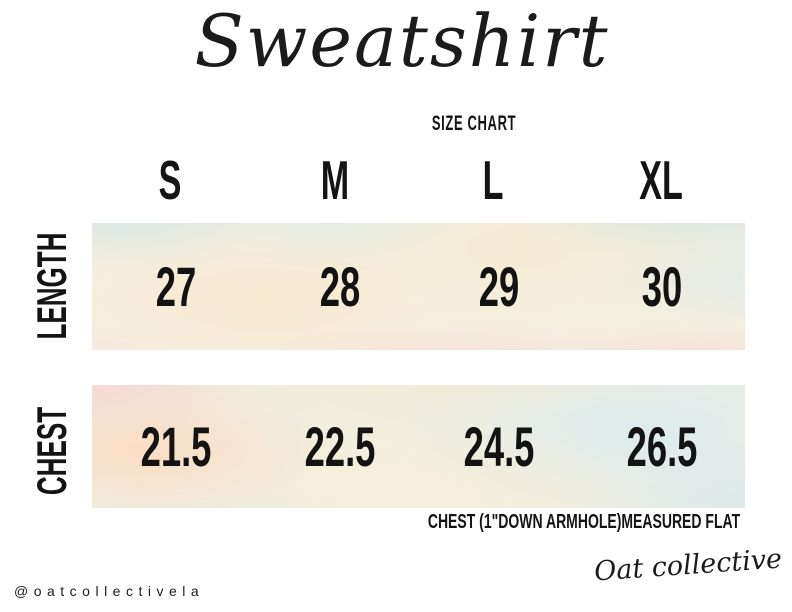 Image resolution: width=792 pixels, height=612 pixels. What do you see at coordinates (402, 41) in the screenshot?
I see `page-title: Sweatshirt` at bounding box center [402, 41].